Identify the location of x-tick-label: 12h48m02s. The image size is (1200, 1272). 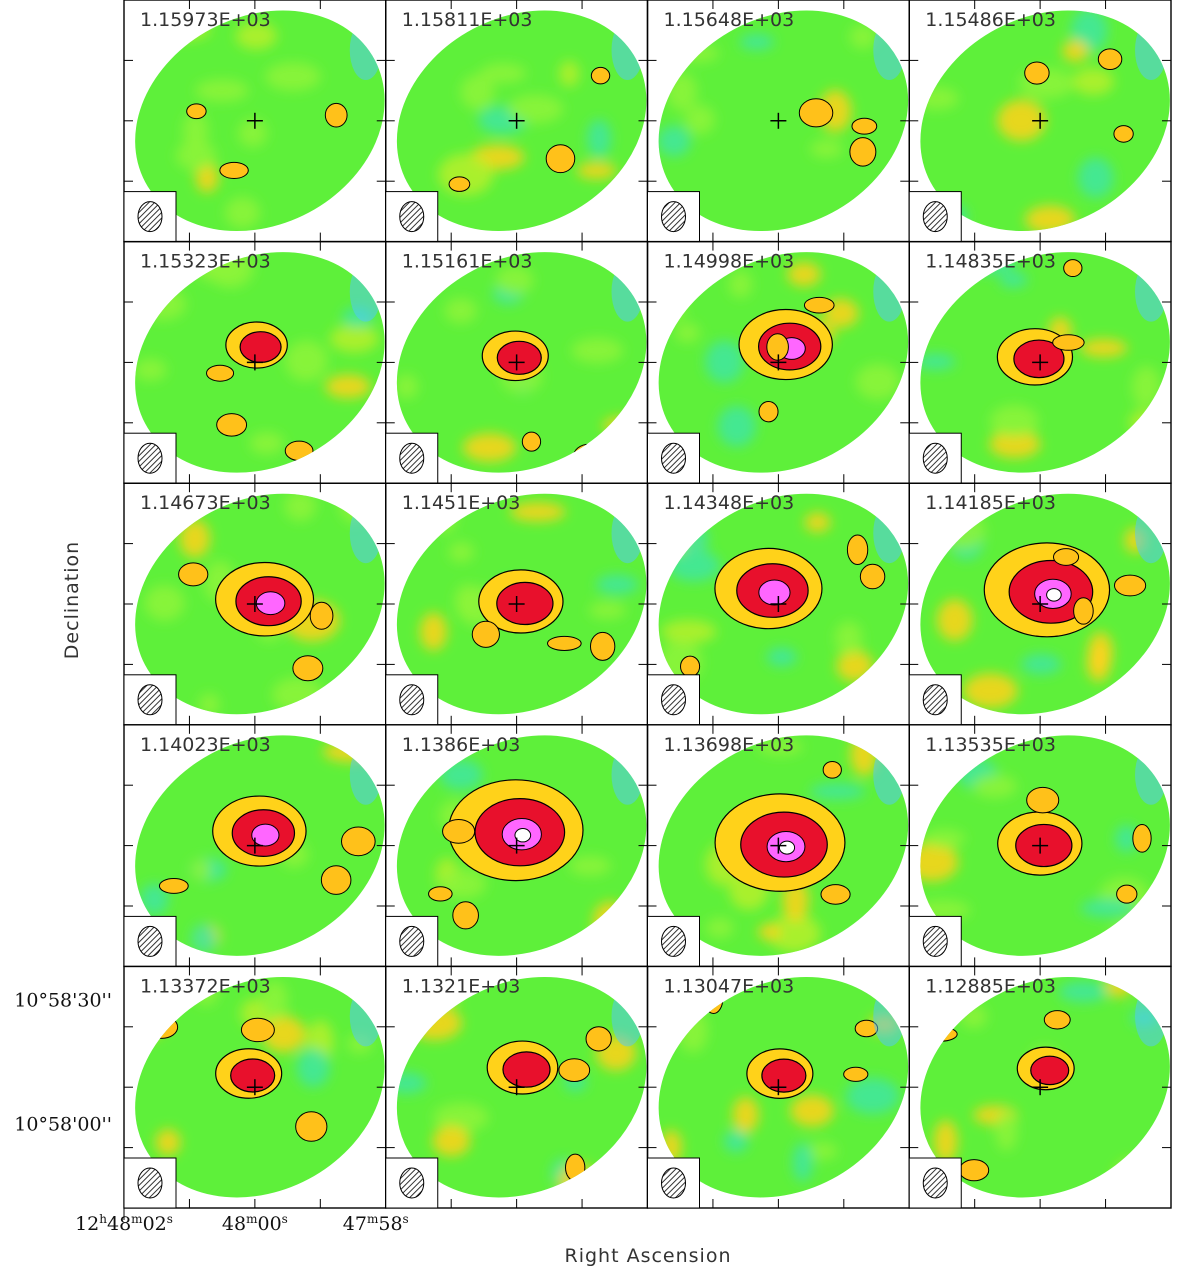
(124, 1223).